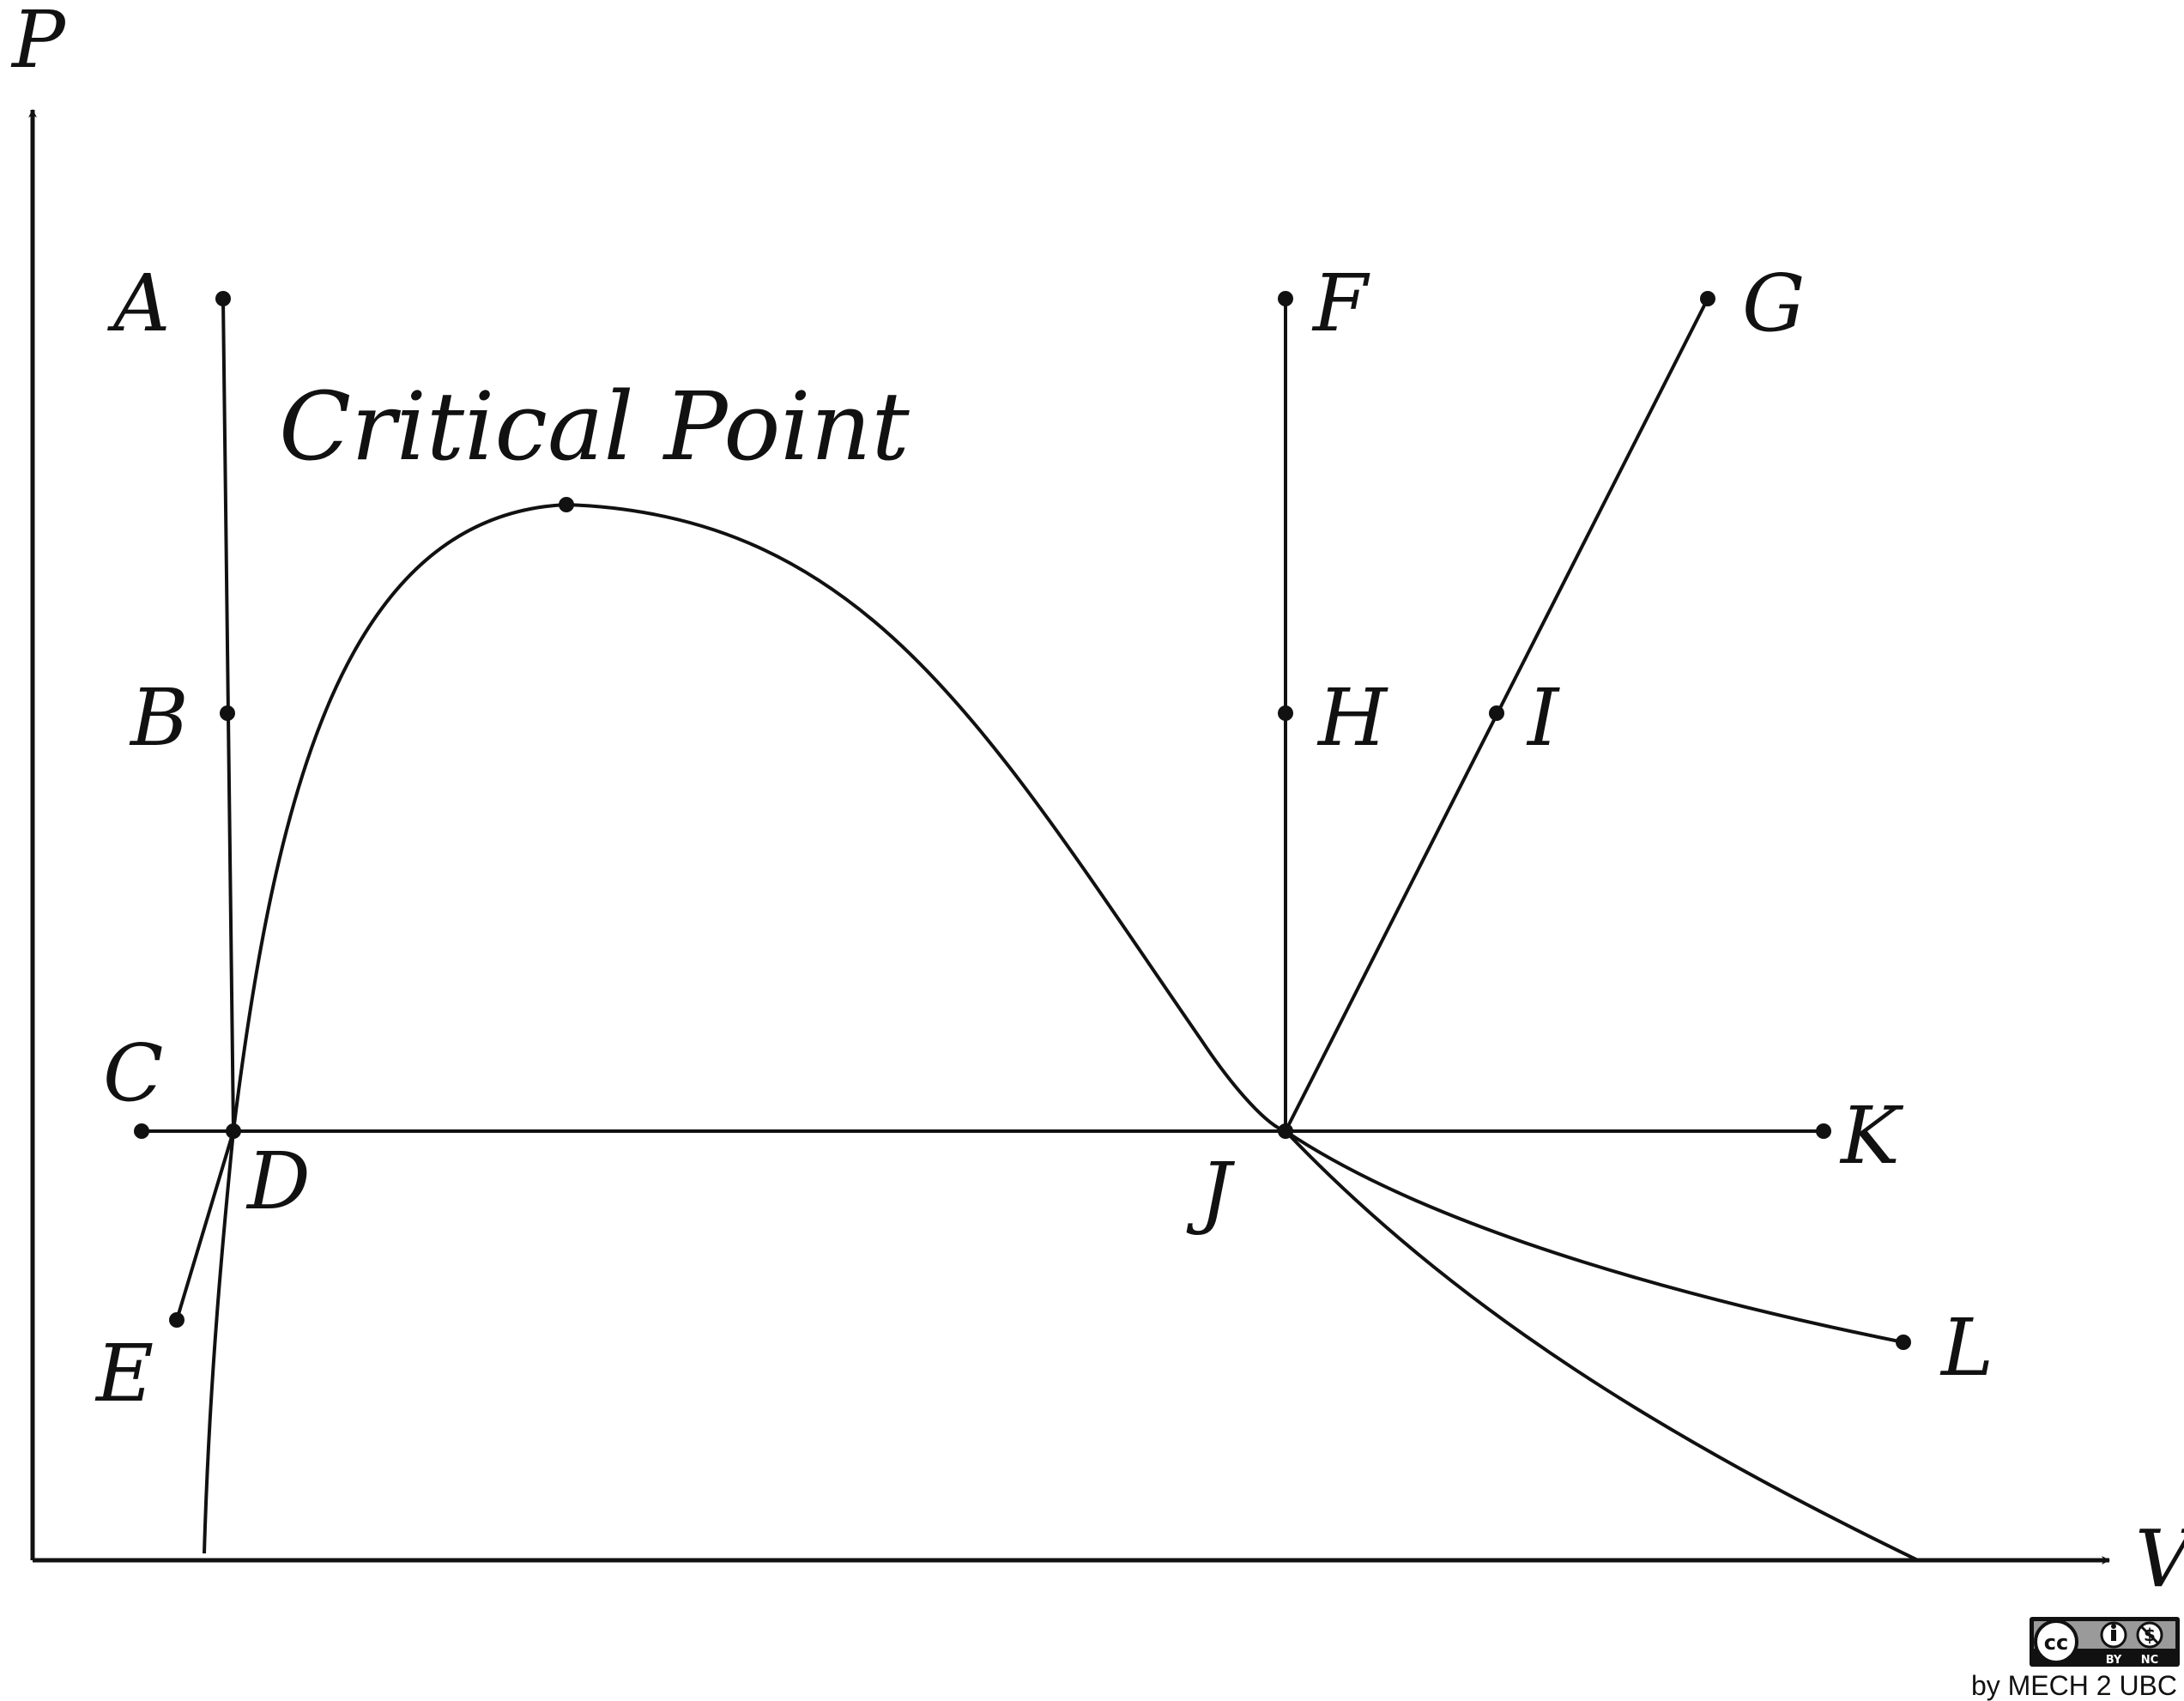  Describe the element at coordinates (38, 43) in the screenshot. I see `y-axis-label: P` at that location.